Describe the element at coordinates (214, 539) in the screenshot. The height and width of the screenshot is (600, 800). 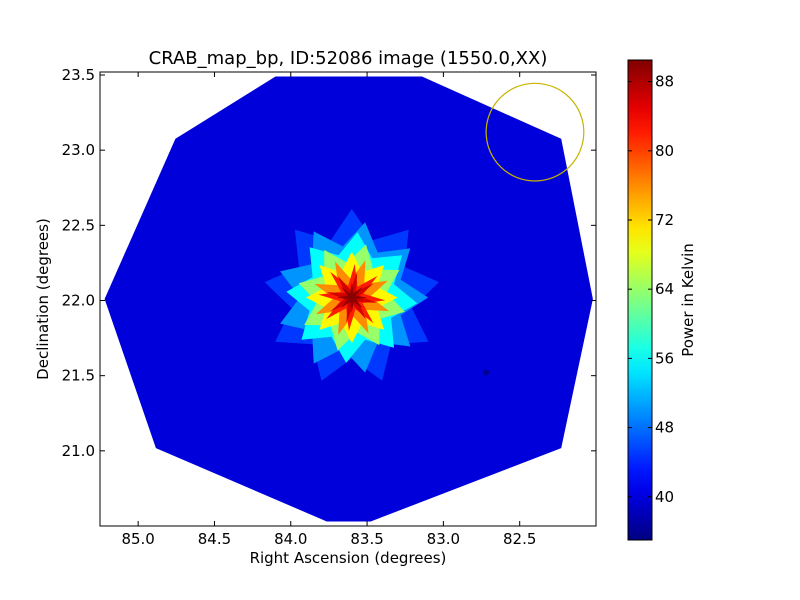
I see `x-tick-label: 84.5` at that location.